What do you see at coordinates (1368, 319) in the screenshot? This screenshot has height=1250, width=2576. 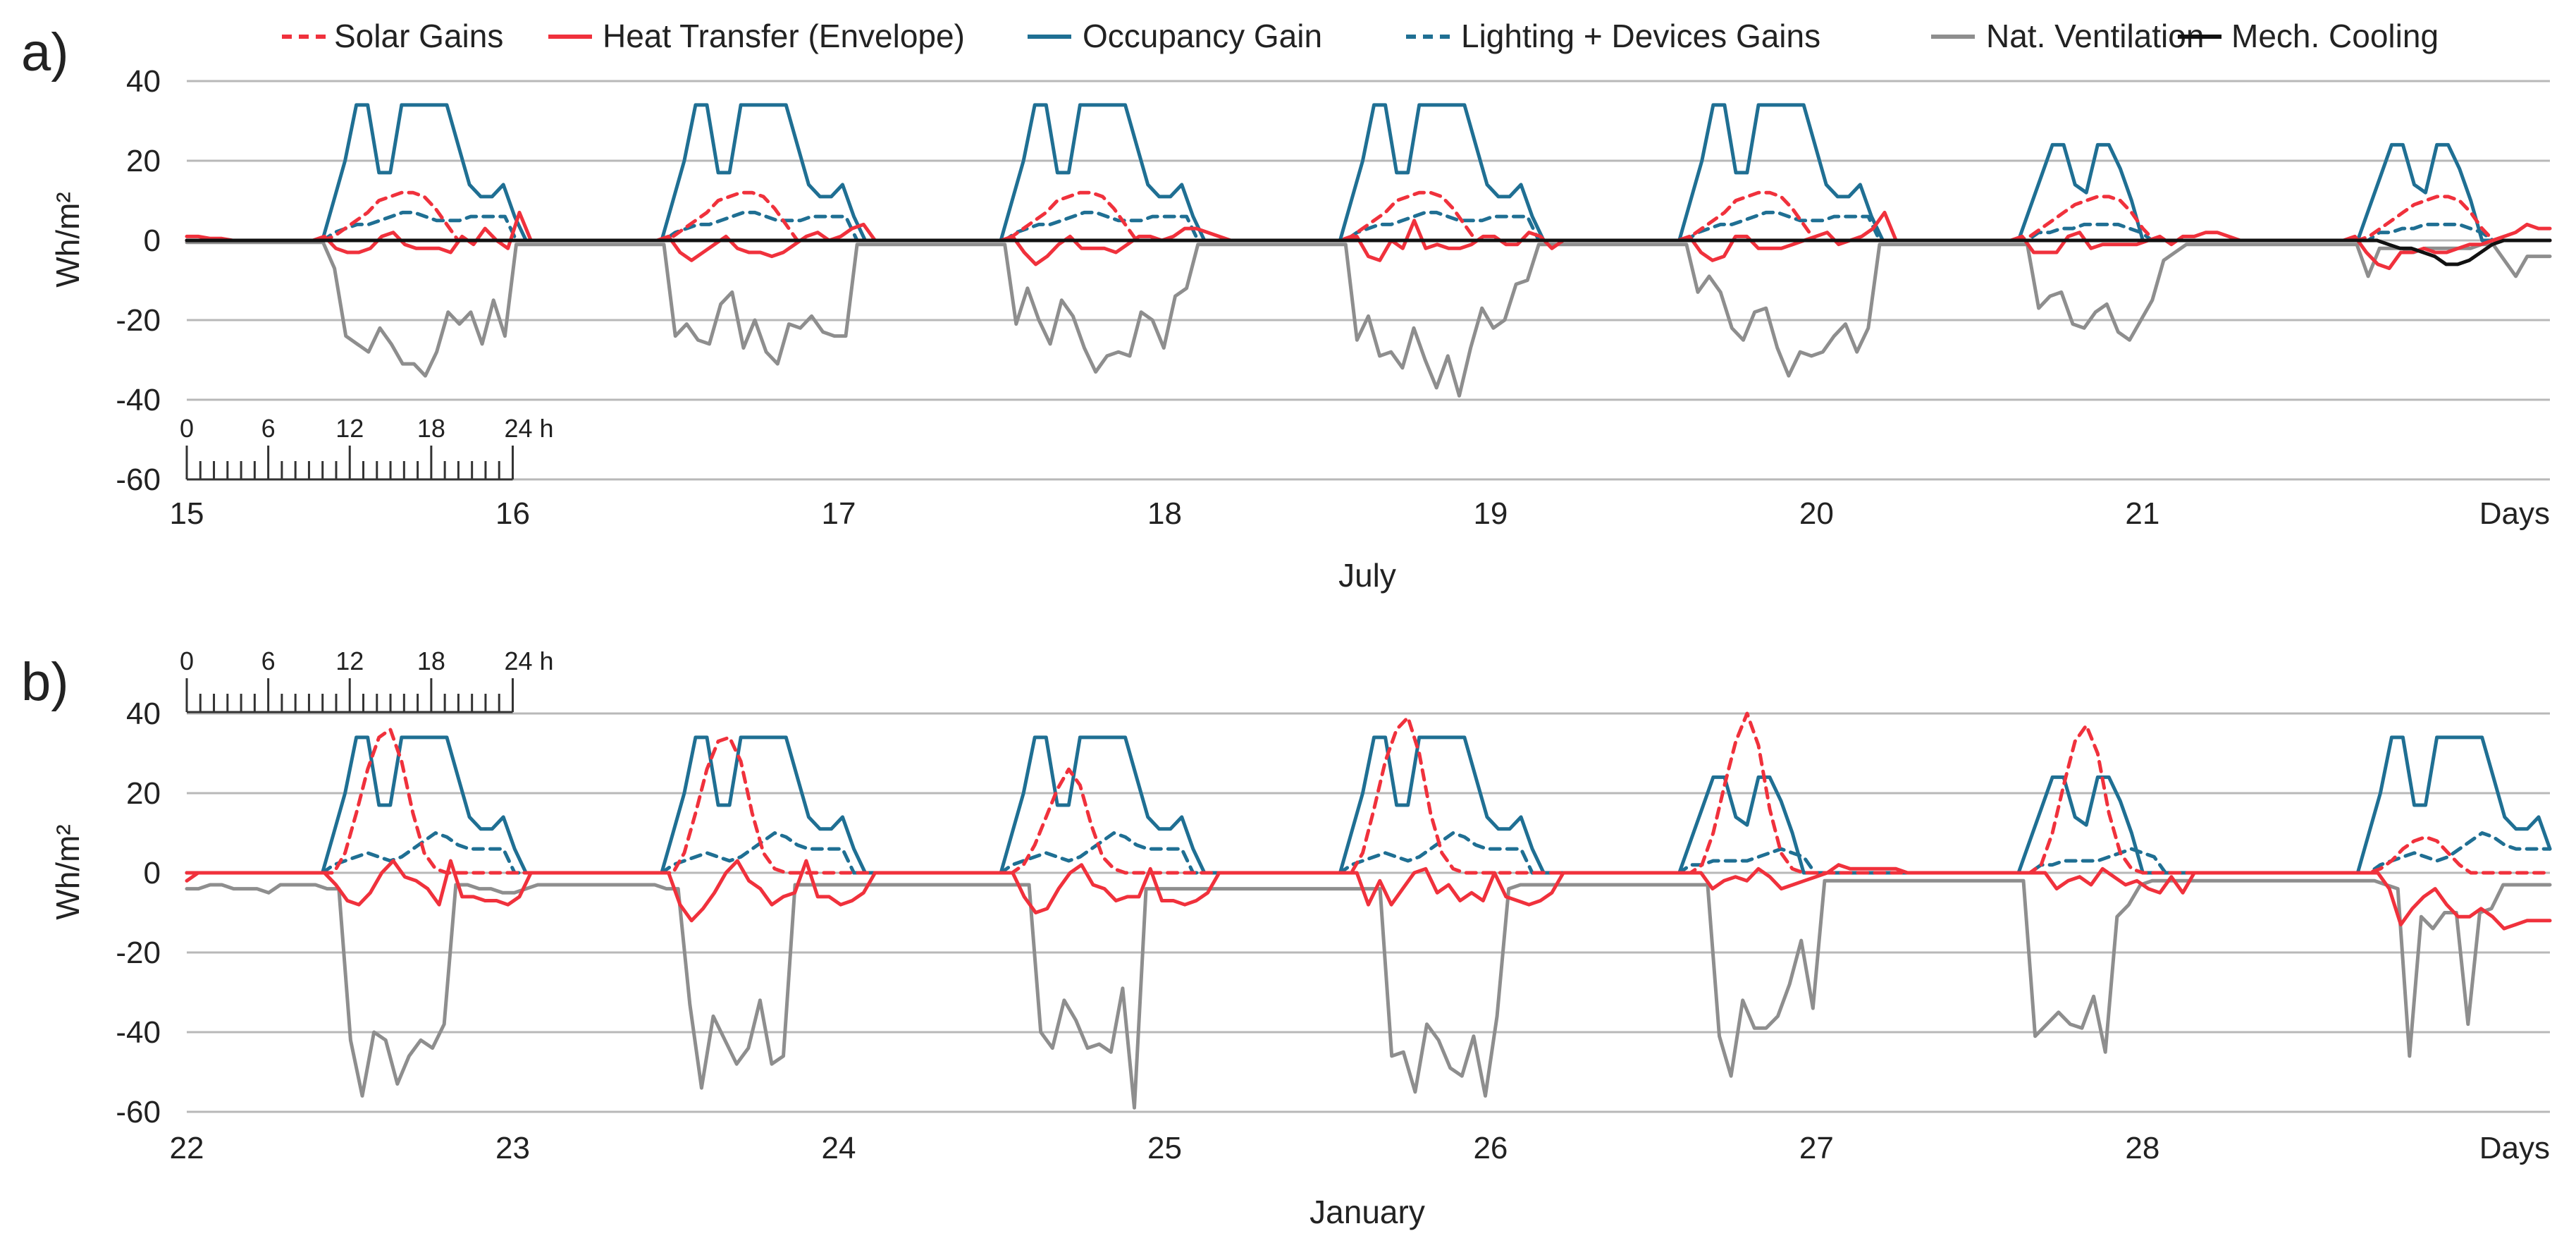 I see `nat-ventilation-line` at bounding box center [1368, 319].